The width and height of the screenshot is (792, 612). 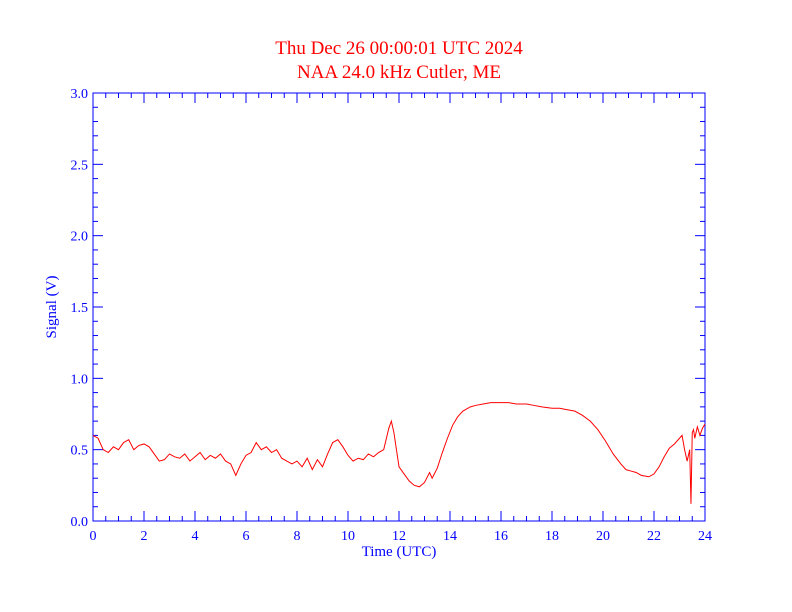 I want to click on y-tick-label: 3.0, so click(x=80, y=94).